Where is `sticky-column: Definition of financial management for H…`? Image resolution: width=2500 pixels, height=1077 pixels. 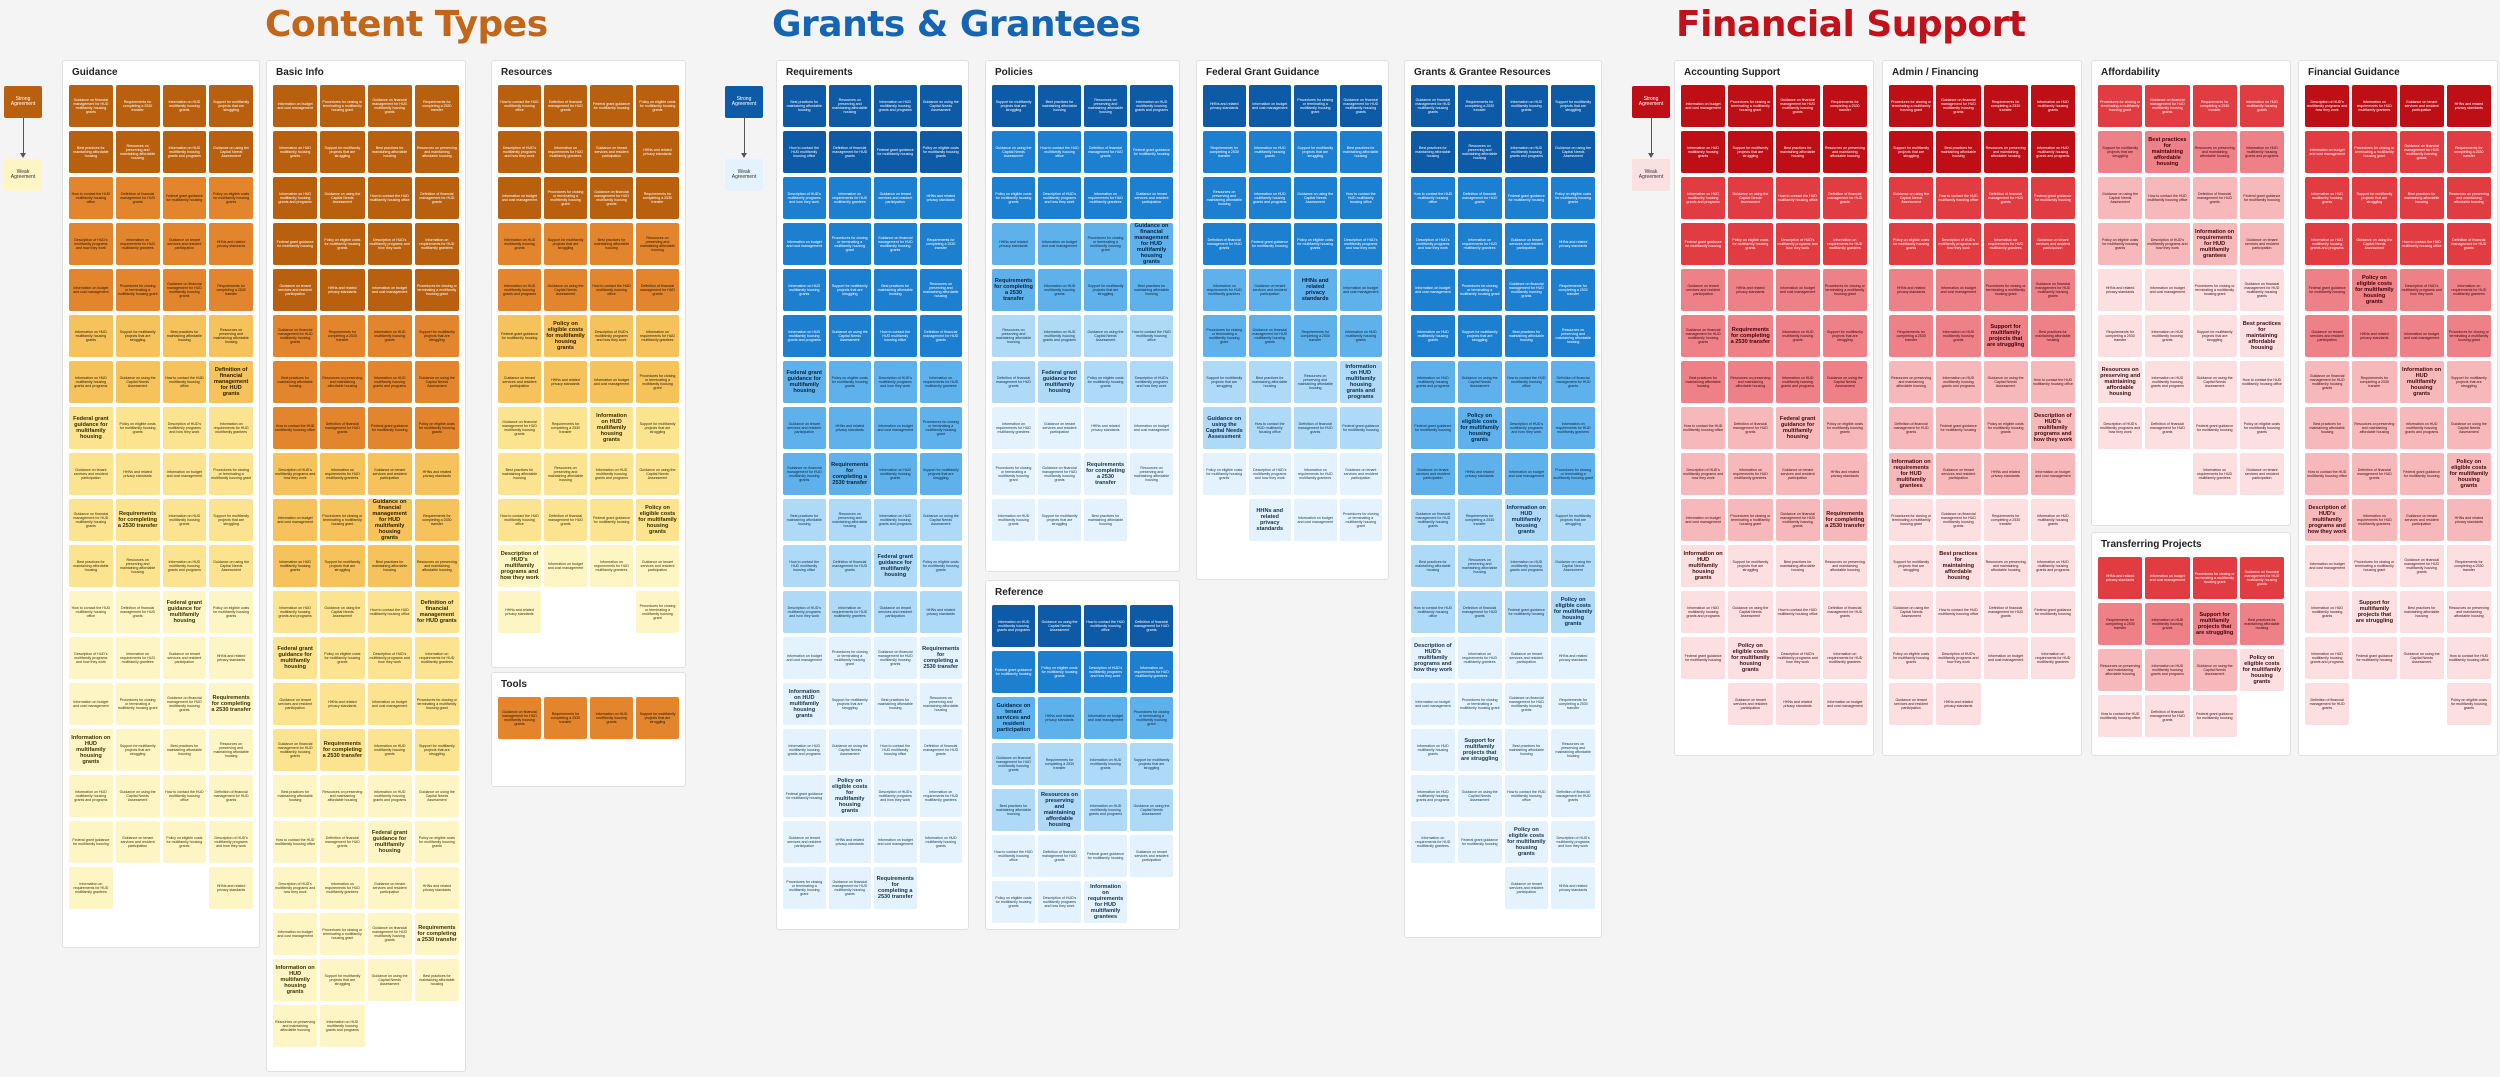 sticky-column: Definition of financial management for H… is located at coordinates (565, 359).